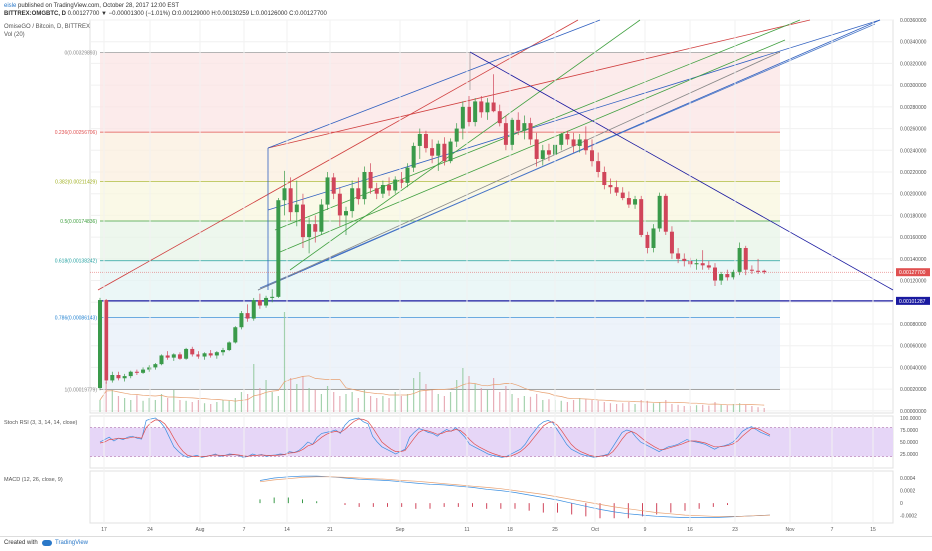 This screenshot has height=551, width=932. What do you see at coordinates (909, 443) in the screenshot?
I see `stoch-tick-label: 50.0000` at bounding box center [909, 443].